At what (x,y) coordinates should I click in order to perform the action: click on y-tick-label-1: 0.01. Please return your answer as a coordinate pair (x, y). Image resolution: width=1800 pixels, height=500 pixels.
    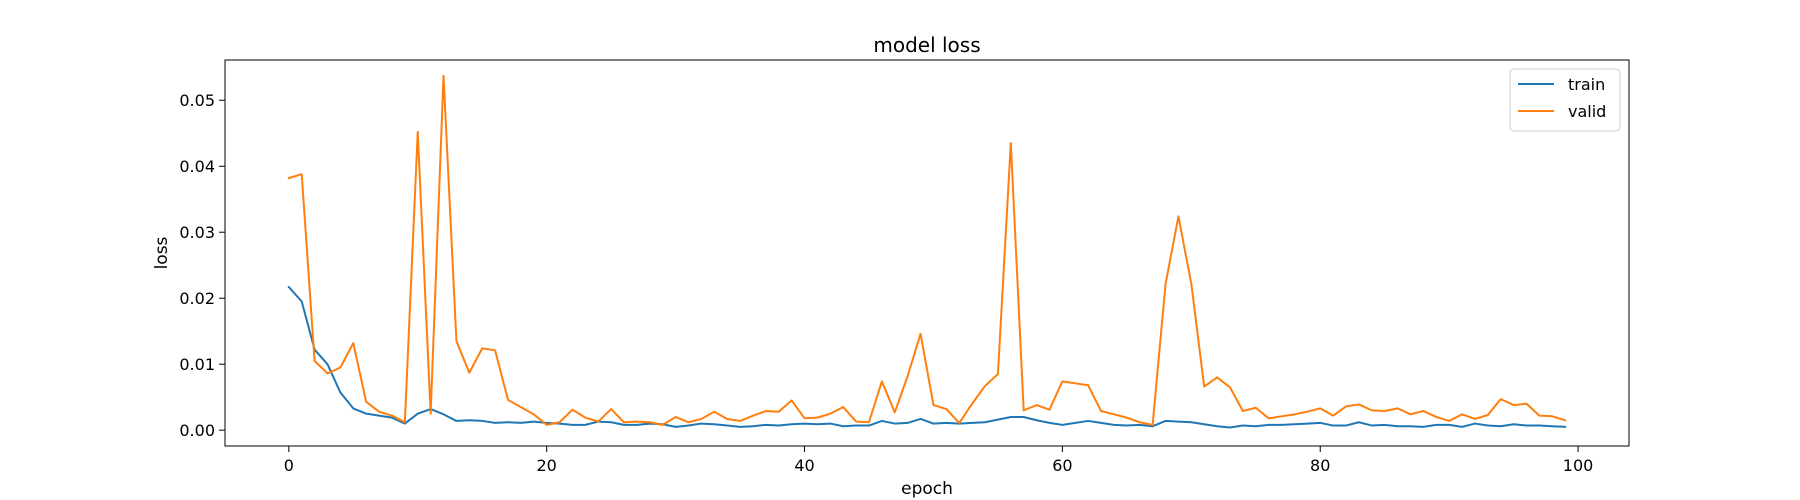
    Looking at the image, I should click on (197, 364).